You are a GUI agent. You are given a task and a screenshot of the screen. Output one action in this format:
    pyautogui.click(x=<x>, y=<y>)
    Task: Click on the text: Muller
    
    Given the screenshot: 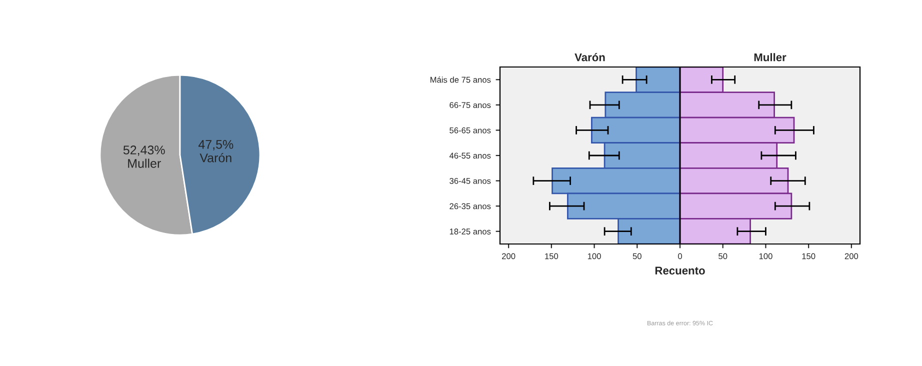 What is the action you would take?
    pyautogui.click(x=770, y=57)
    